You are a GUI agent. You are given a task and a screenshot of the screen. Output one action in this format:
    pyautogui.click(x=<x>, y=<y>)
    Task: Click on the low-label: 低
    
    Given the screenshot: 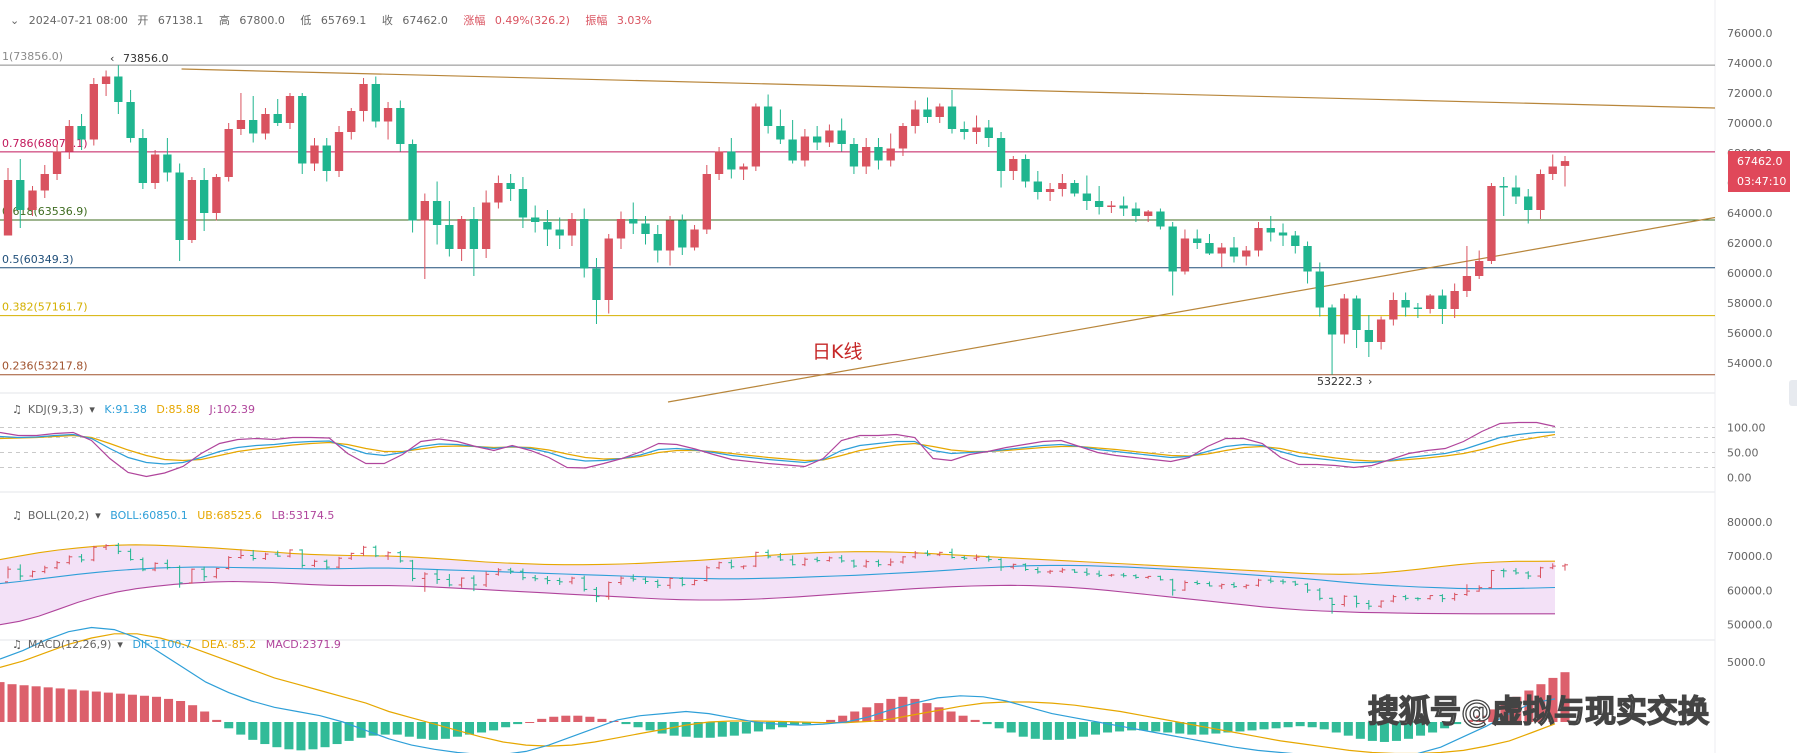 What is the action you would take?
    pyautogui.click(x=306, y=20)
    